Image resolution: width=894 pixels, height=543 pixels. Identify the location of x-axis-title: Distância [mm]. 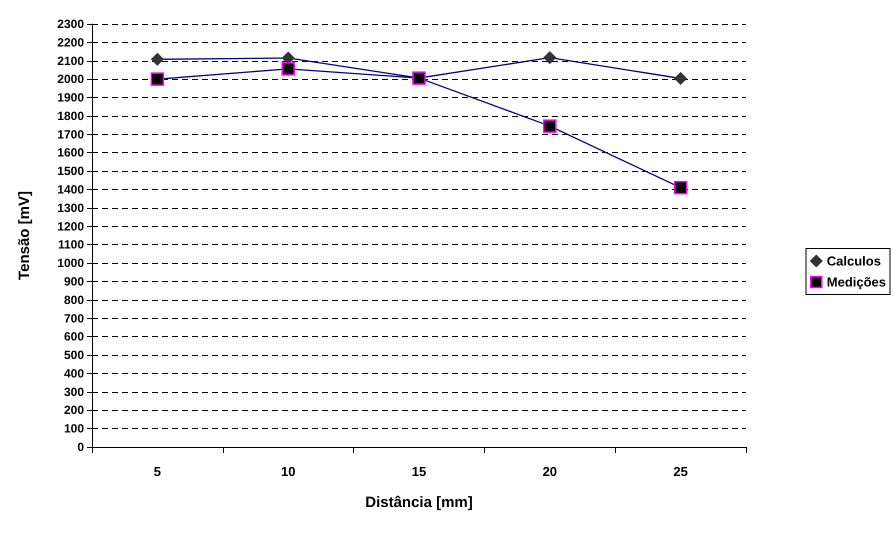
(419, 502).